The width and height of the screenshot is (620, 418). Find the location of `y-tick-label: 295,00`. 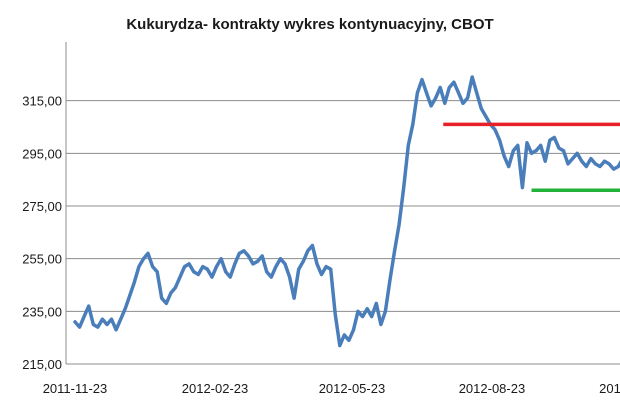

y-tick-label: 295,00 is located at coordinates (42, 153).